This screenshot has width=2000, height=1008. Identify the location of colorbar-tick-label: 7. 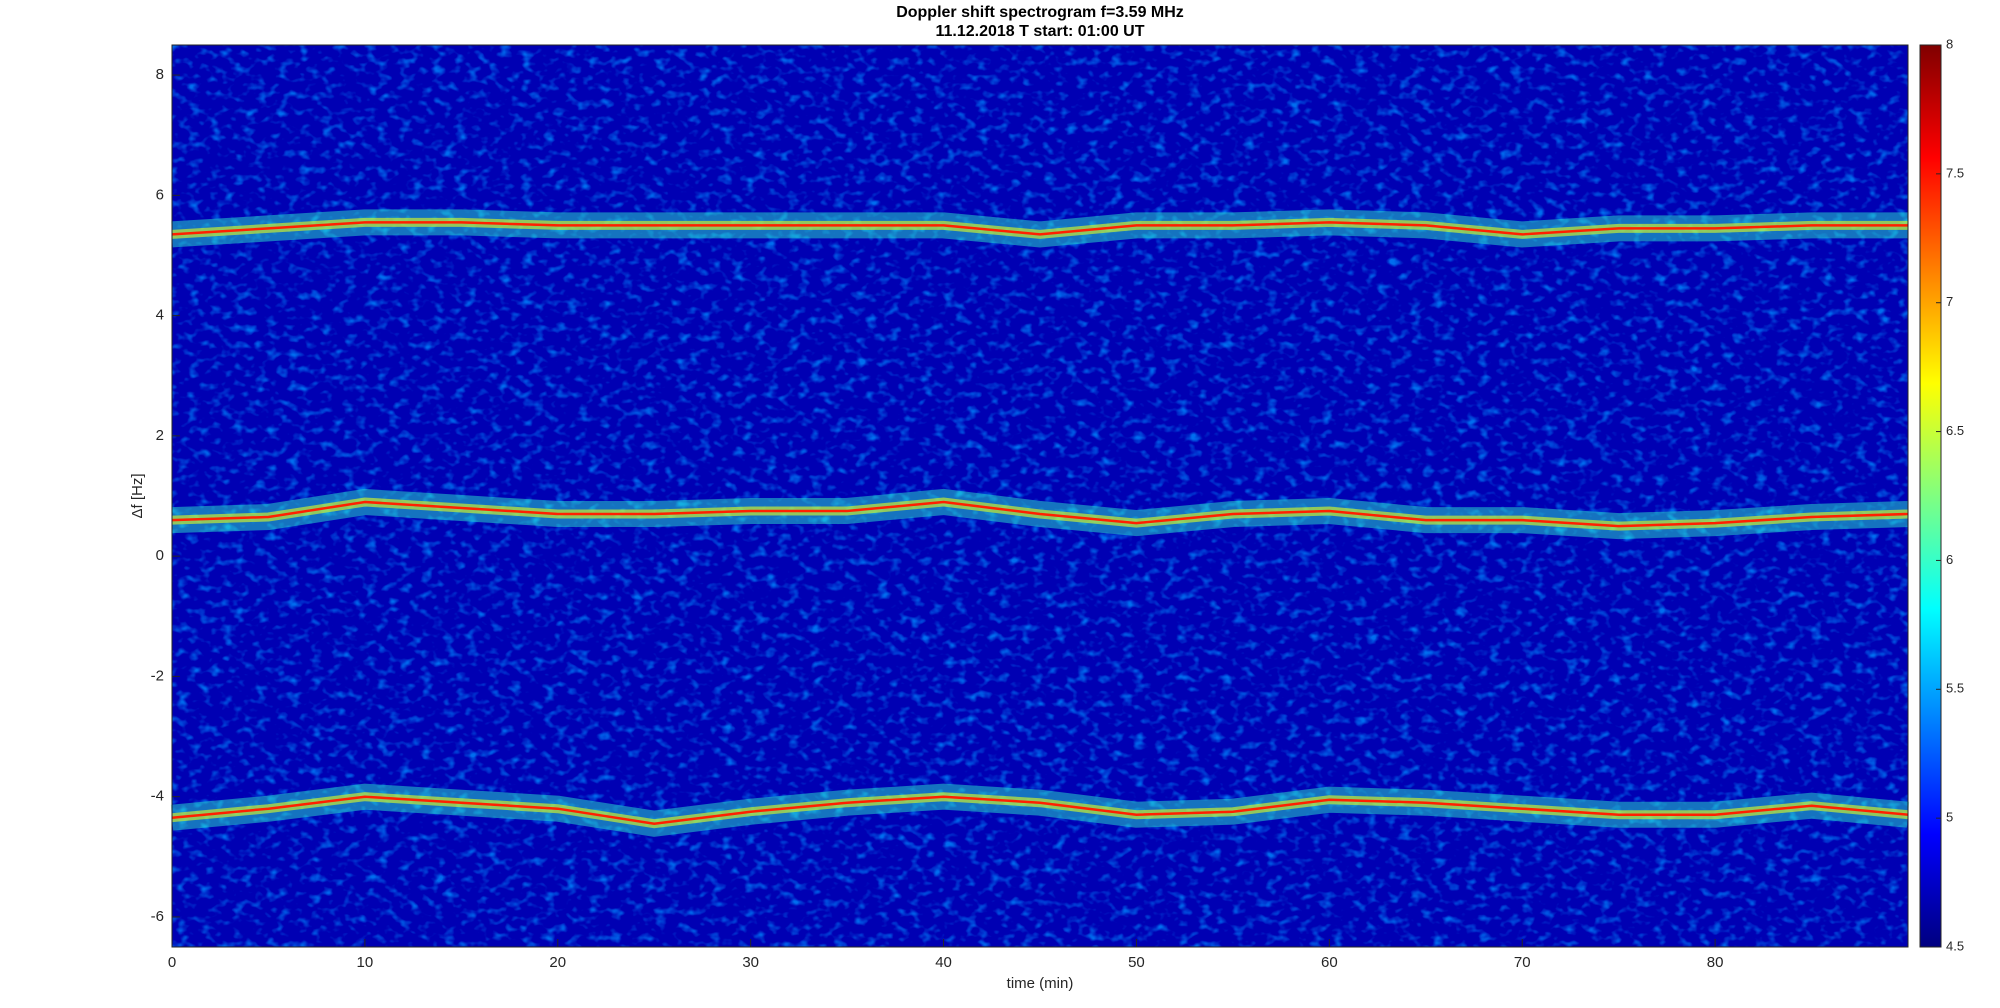
(1949, 301).